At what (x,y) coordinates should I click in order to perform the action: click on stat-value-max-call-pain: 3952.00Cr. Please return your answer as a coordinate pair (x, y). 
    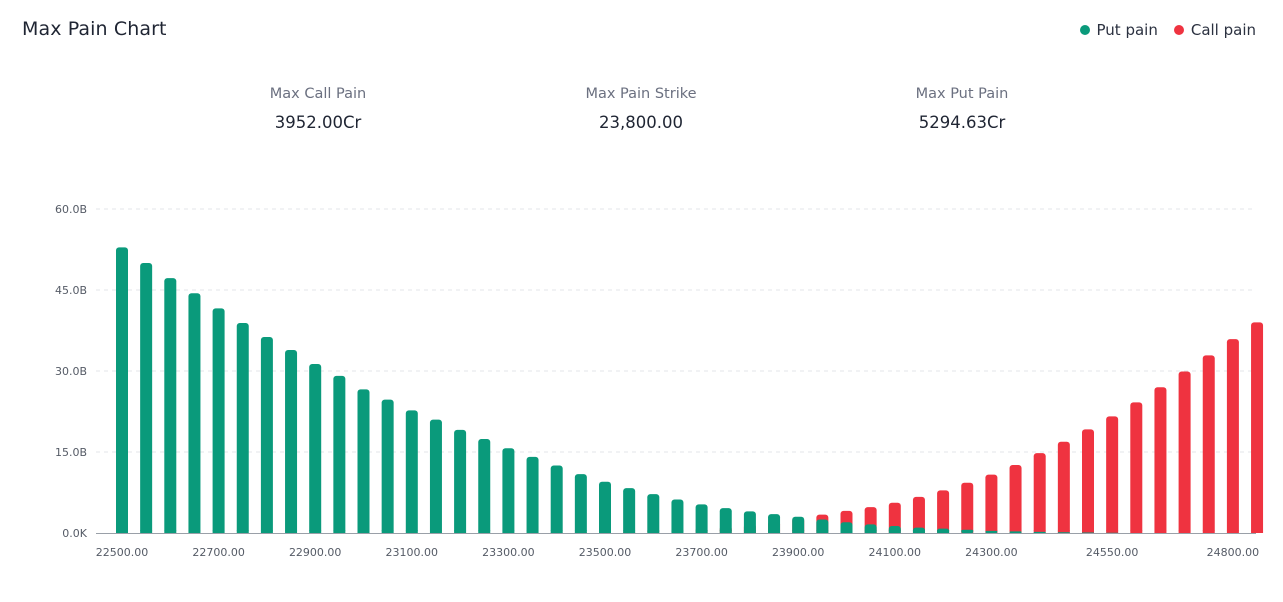
    Looking at the image, I should click on (318, 122).